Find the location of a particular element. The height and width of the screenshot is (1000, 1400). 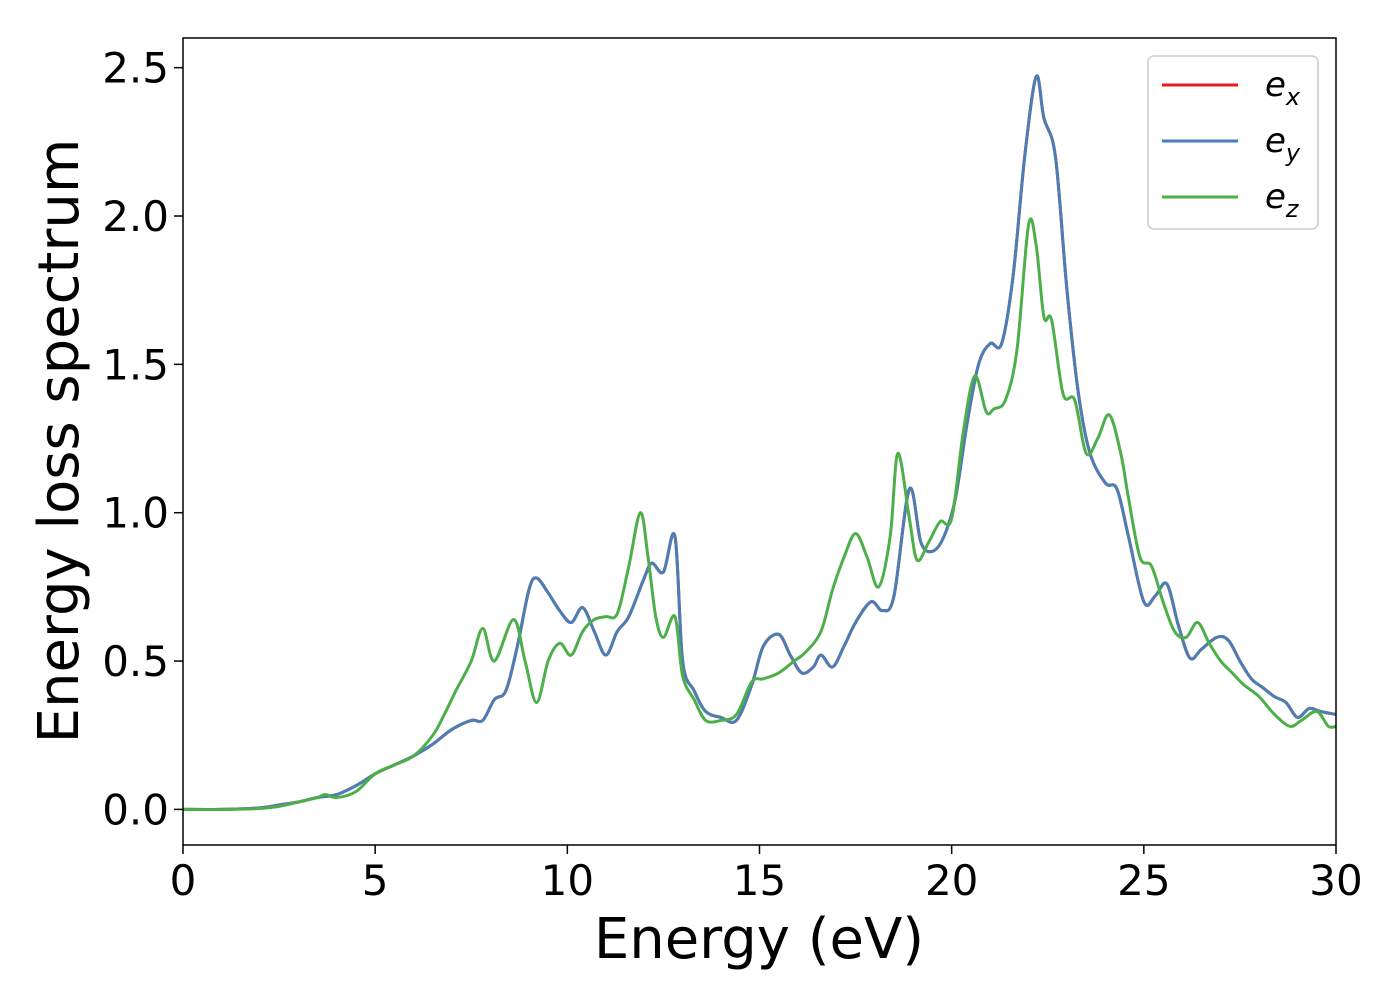

y-tick-label: 0.0 is located at coordinates (135, 809).